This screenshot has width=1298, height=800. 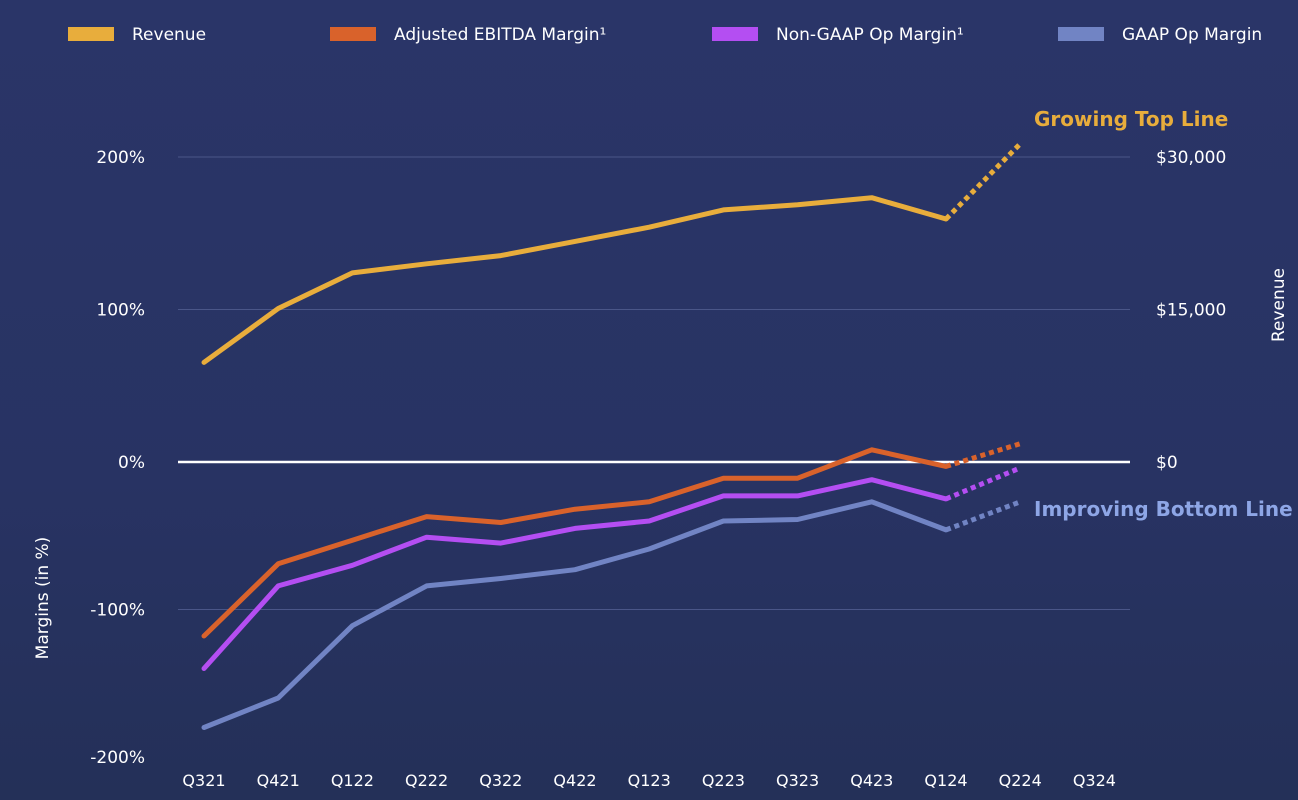 What do you see at coordinates (797, 780) in the screenshot?
I see `x-tick-label: Q323` at bounding box center [797, 780].